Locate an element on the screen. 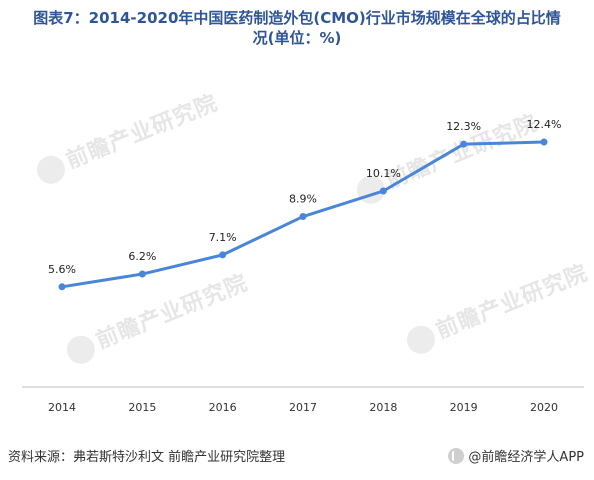  data-label: 12.4% is located at coordinates (544, 124).